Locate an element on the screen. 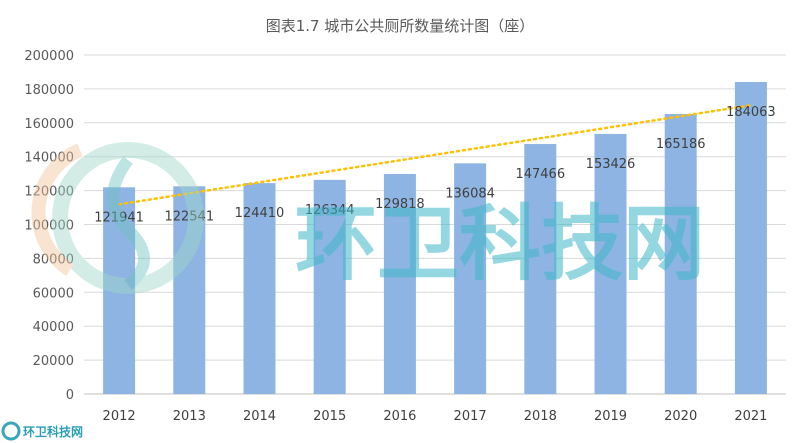 This screenshot has width=800, height=443. watermark-text: 环卫科技网 is located at coordinates (500, 244).